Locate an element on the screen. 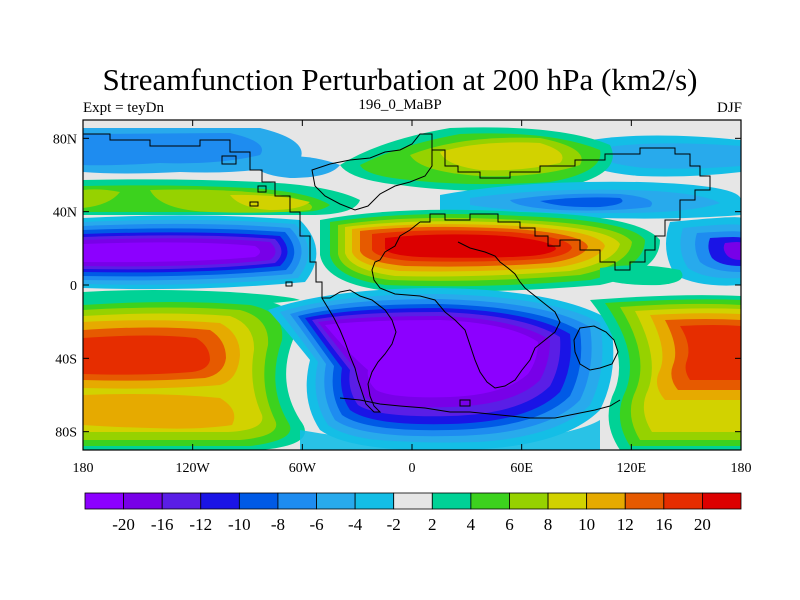 The image size is (800, 600). africa-outline is located at coordinates (466, 305).